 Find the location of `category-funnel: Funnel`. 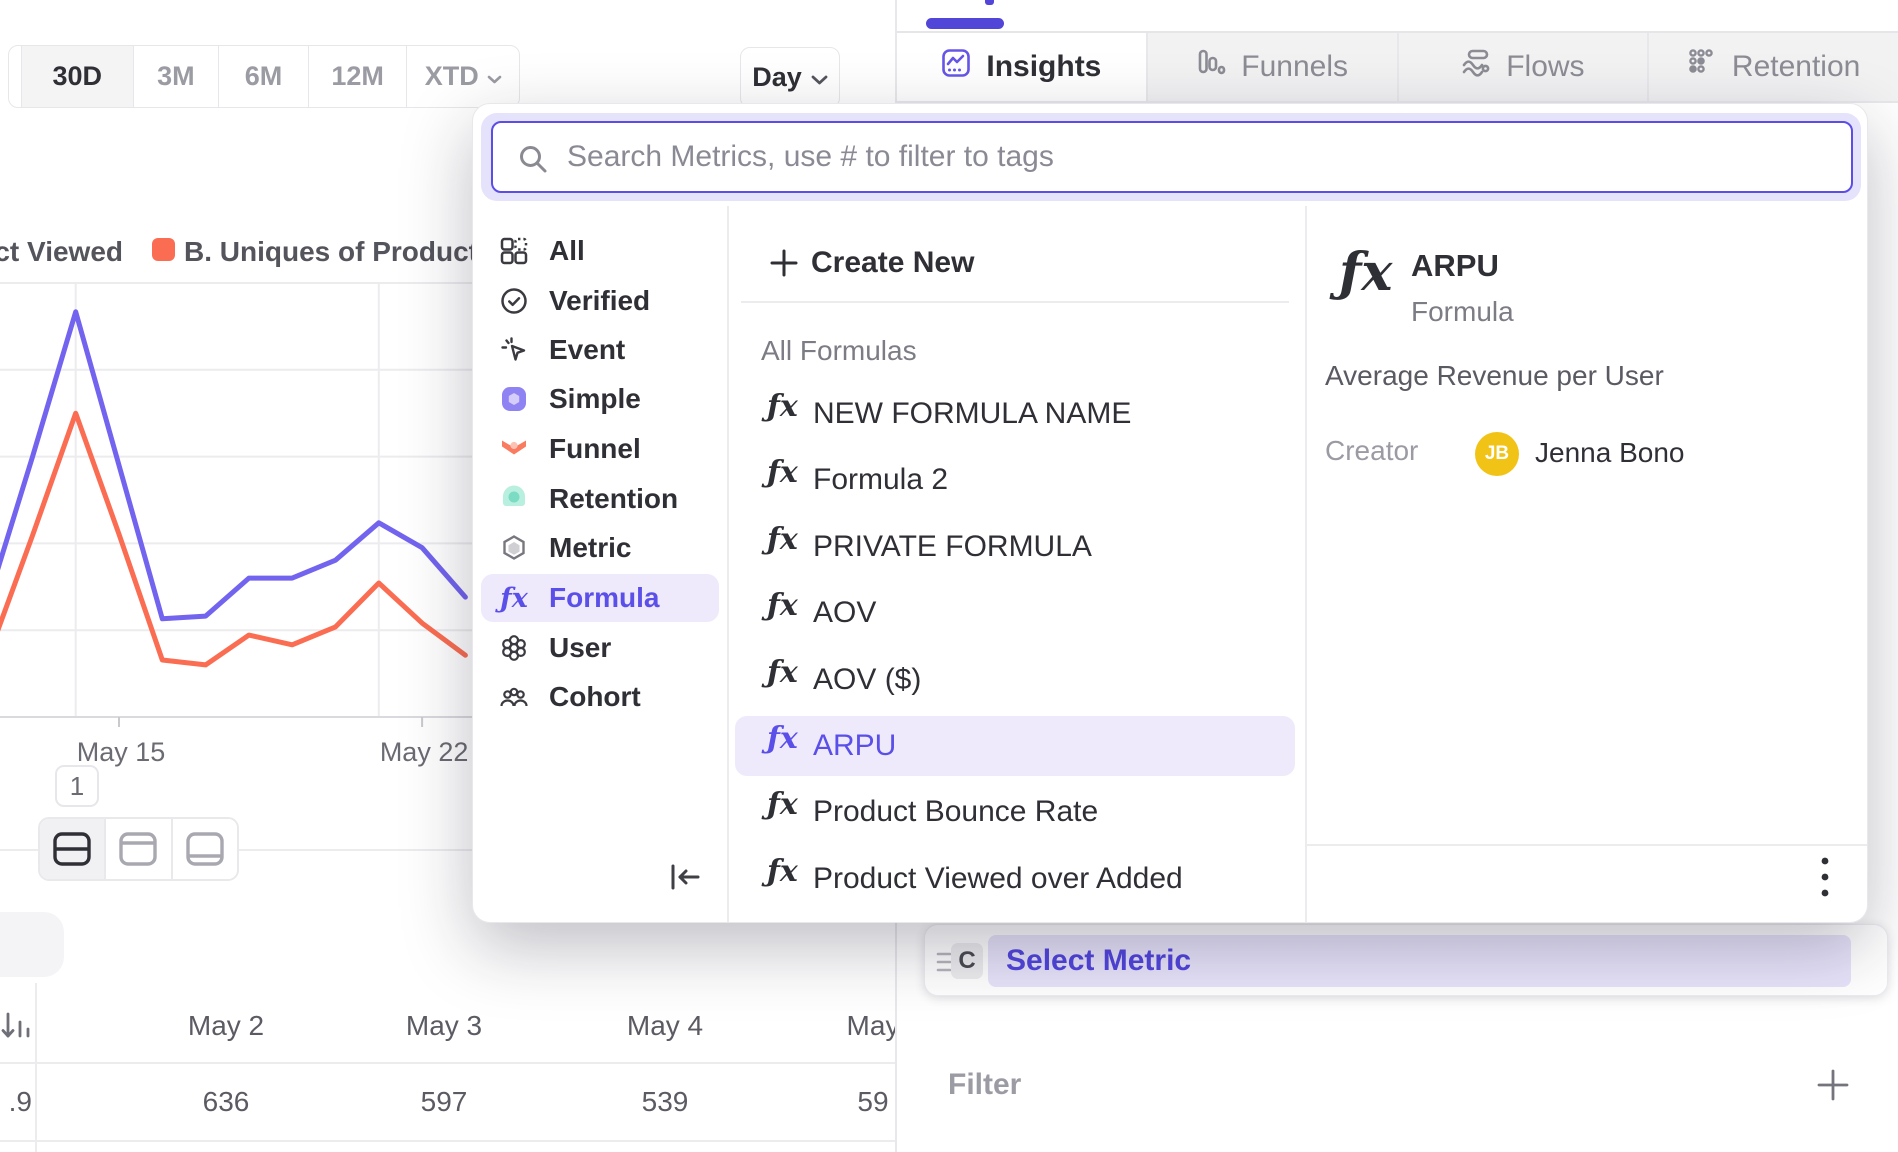

category-funnel: Funnel is located at coordinates (600, 449).